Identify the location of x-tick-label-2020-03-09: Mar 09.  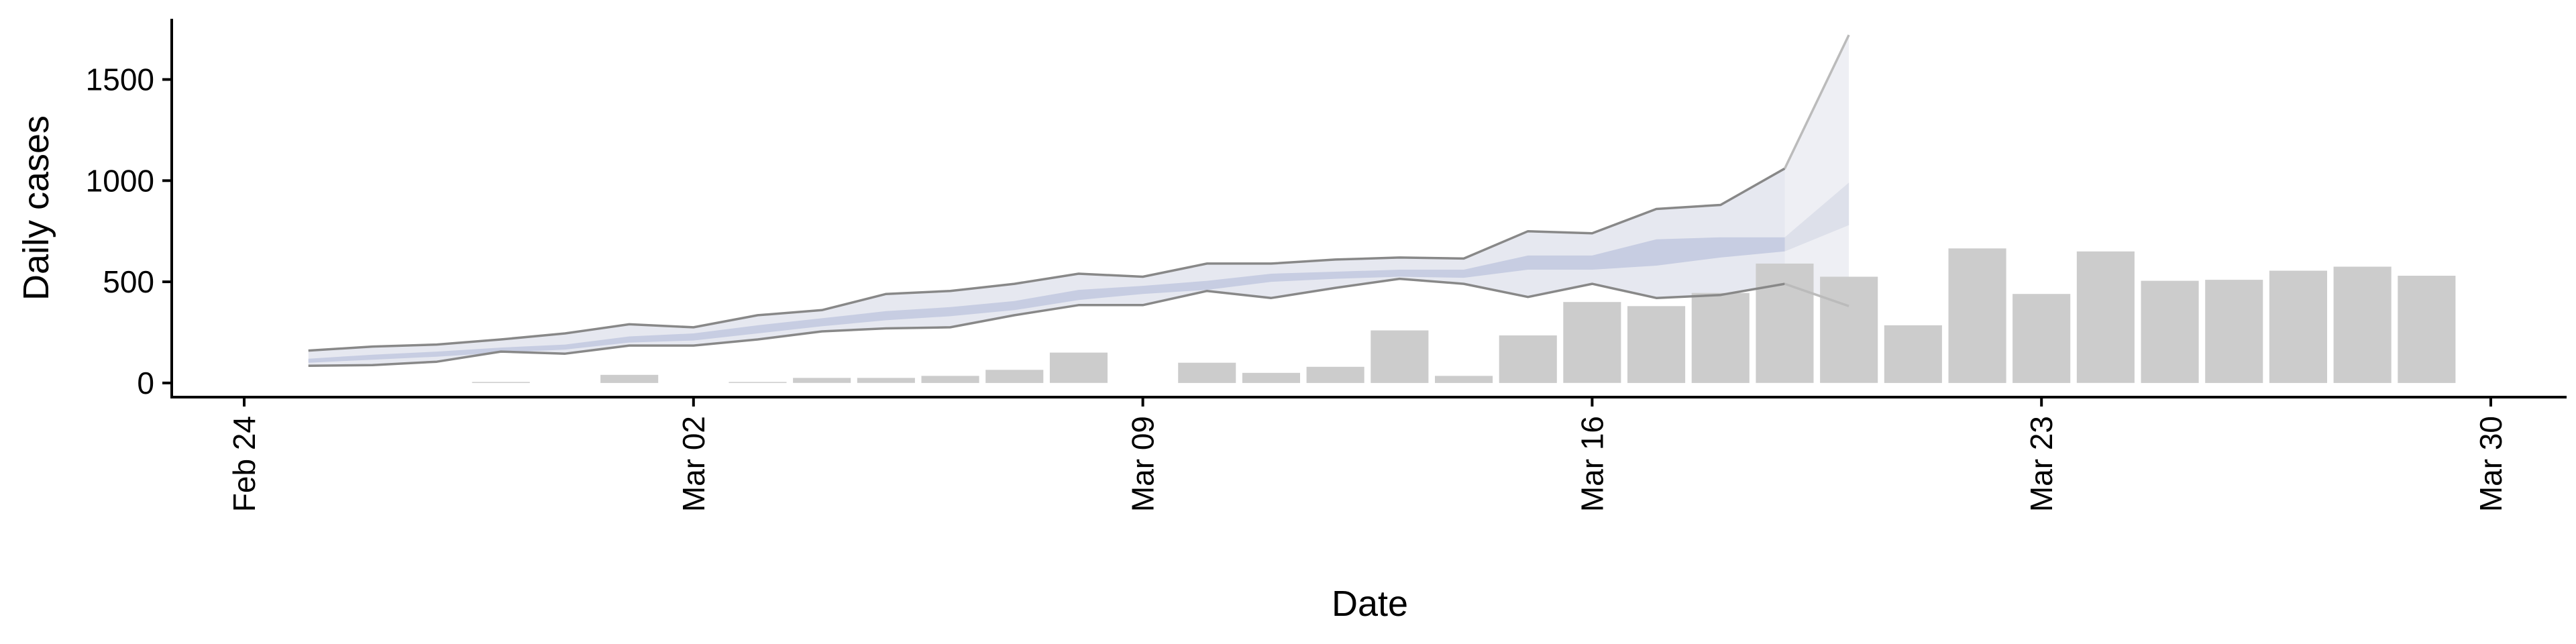
(1143, 464).